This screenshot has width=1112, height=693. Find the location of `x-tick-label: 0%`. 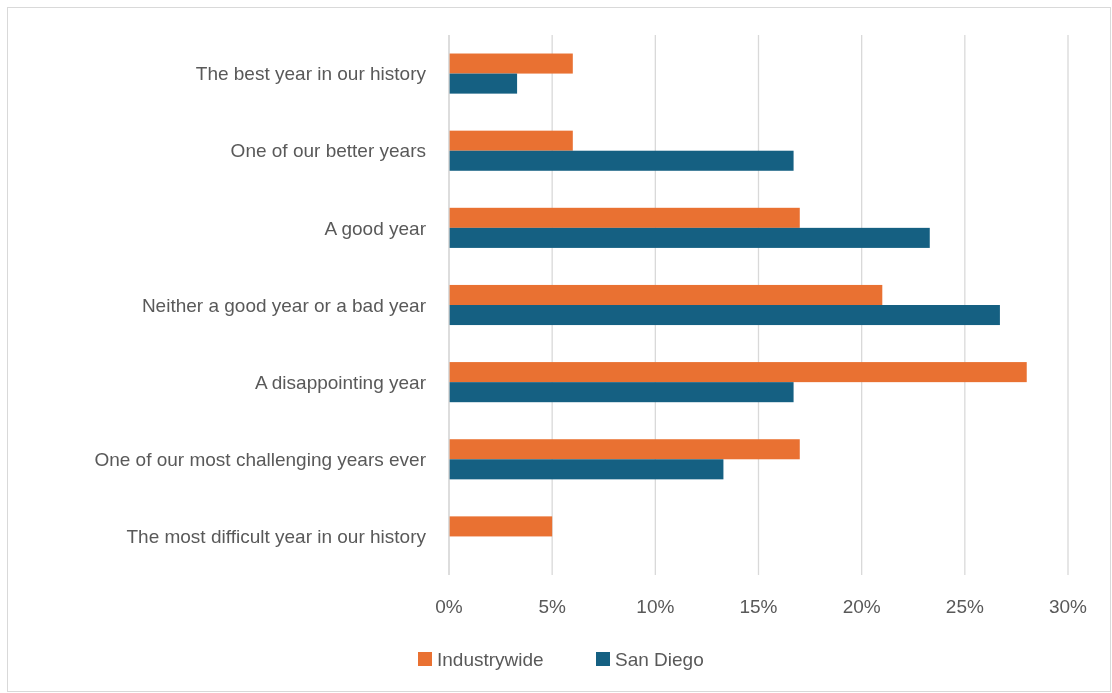

x-tick-label: 0% is located at coordinates (449, 606).